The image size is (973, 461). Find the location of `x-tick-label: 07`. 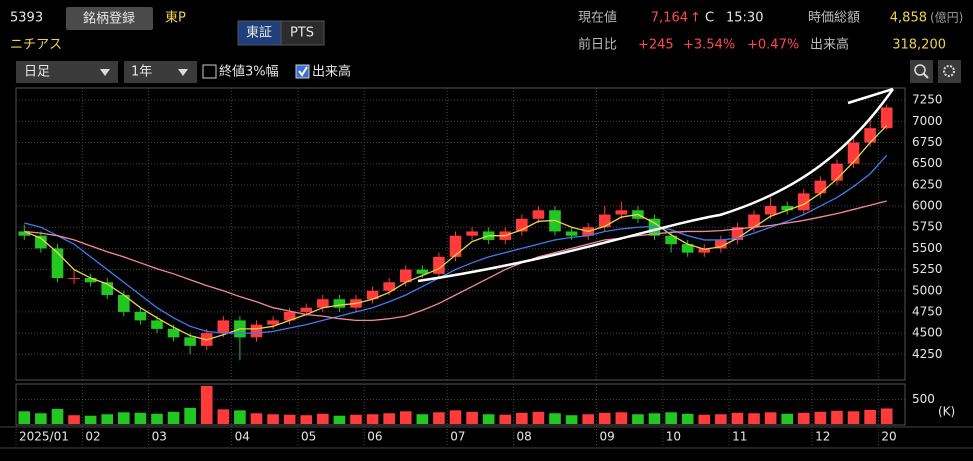

x-tick-label: 07 is located at coordinates (457, 437).